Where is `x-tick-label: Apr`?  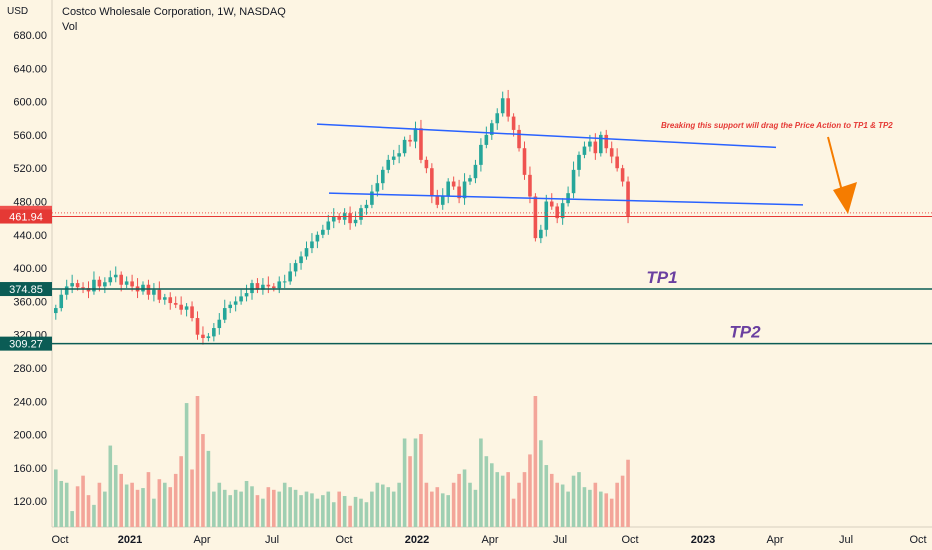
x-tick-label: Apr is located at coordinates (201, 540).